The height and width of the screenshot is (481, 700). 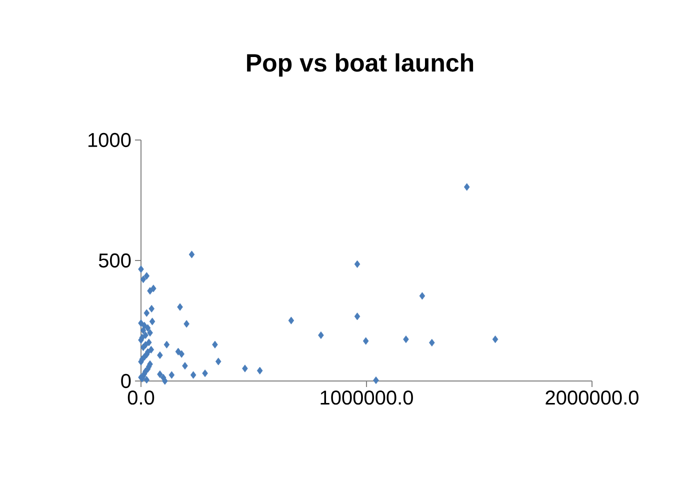 I want to click on x-tick-label: 1000000.0, so click(x=366, y=397).